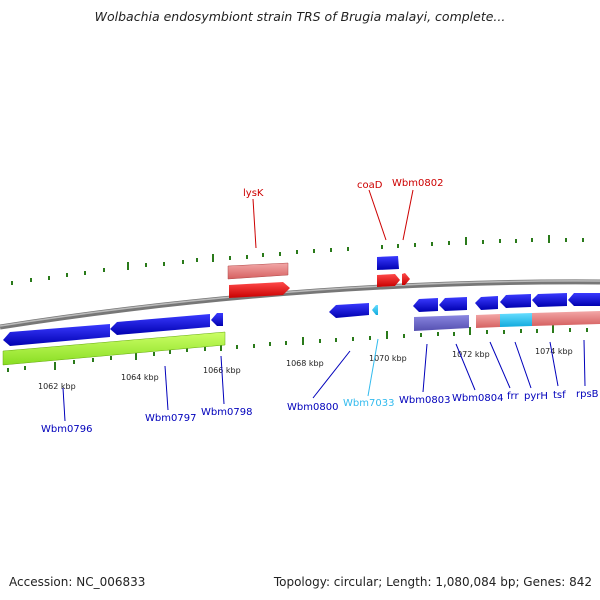 Image resolution: width=600 pixels, height=600 pixels. Describe the element at coordinates (57, 386) in the screenshot. I see `scale-label-1062: 1062 kbp` at that location.